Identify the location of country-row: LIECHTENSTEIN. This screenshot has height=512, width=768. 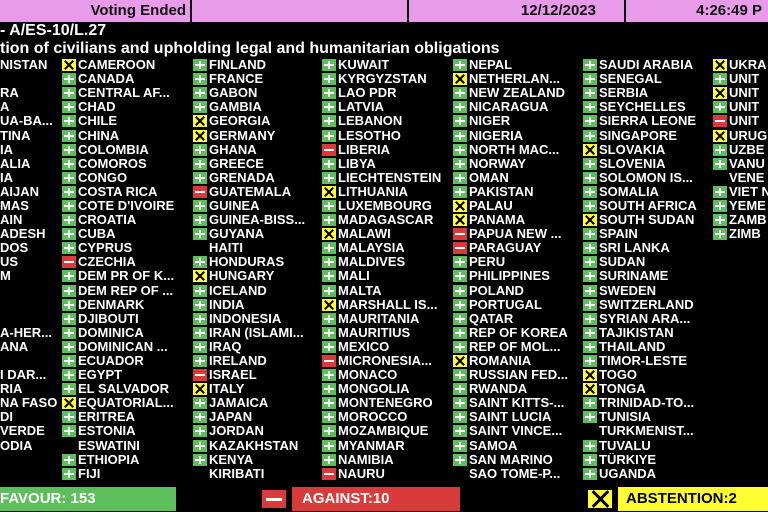
(386, 178).